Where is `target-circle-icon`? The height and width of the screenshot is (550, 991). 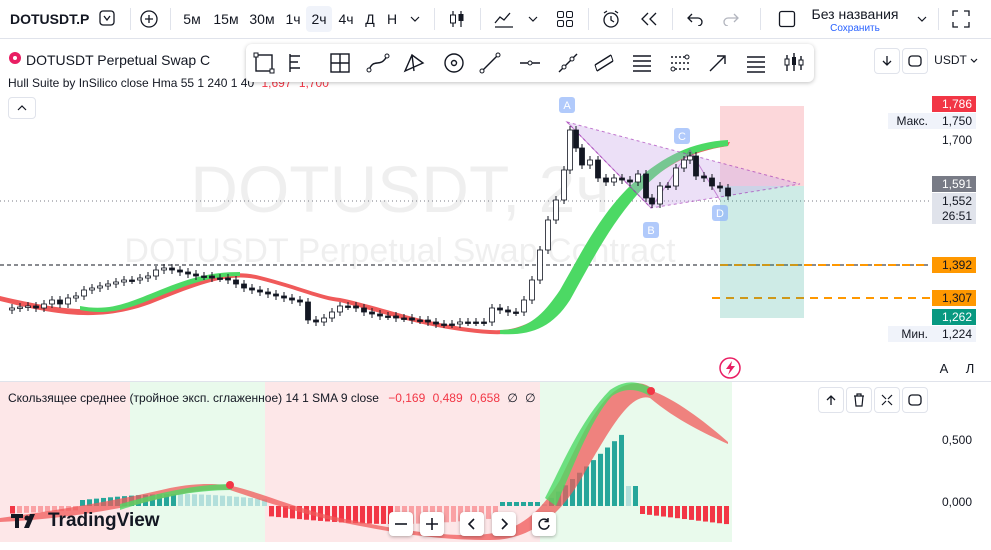 target-circle-icon is located at coordinates (454, 63).